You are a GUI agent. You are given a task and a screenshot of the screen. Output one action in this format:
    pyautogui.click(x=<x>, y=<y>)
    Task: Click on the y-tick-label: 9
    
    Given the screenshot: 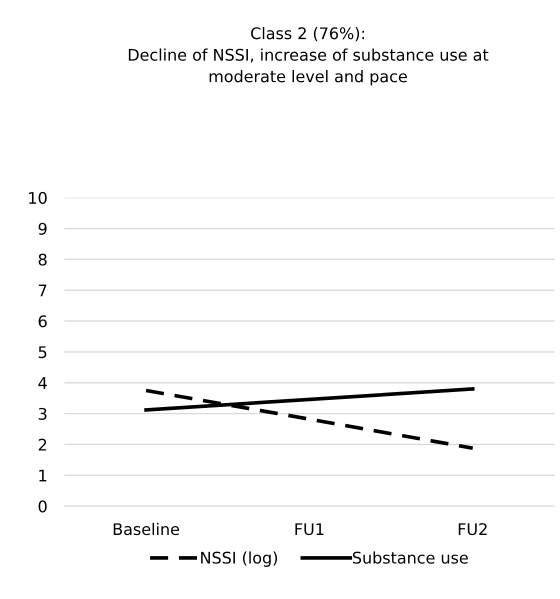 What is the action you would take?
    pyautogui.click(x=42, y=228)
    